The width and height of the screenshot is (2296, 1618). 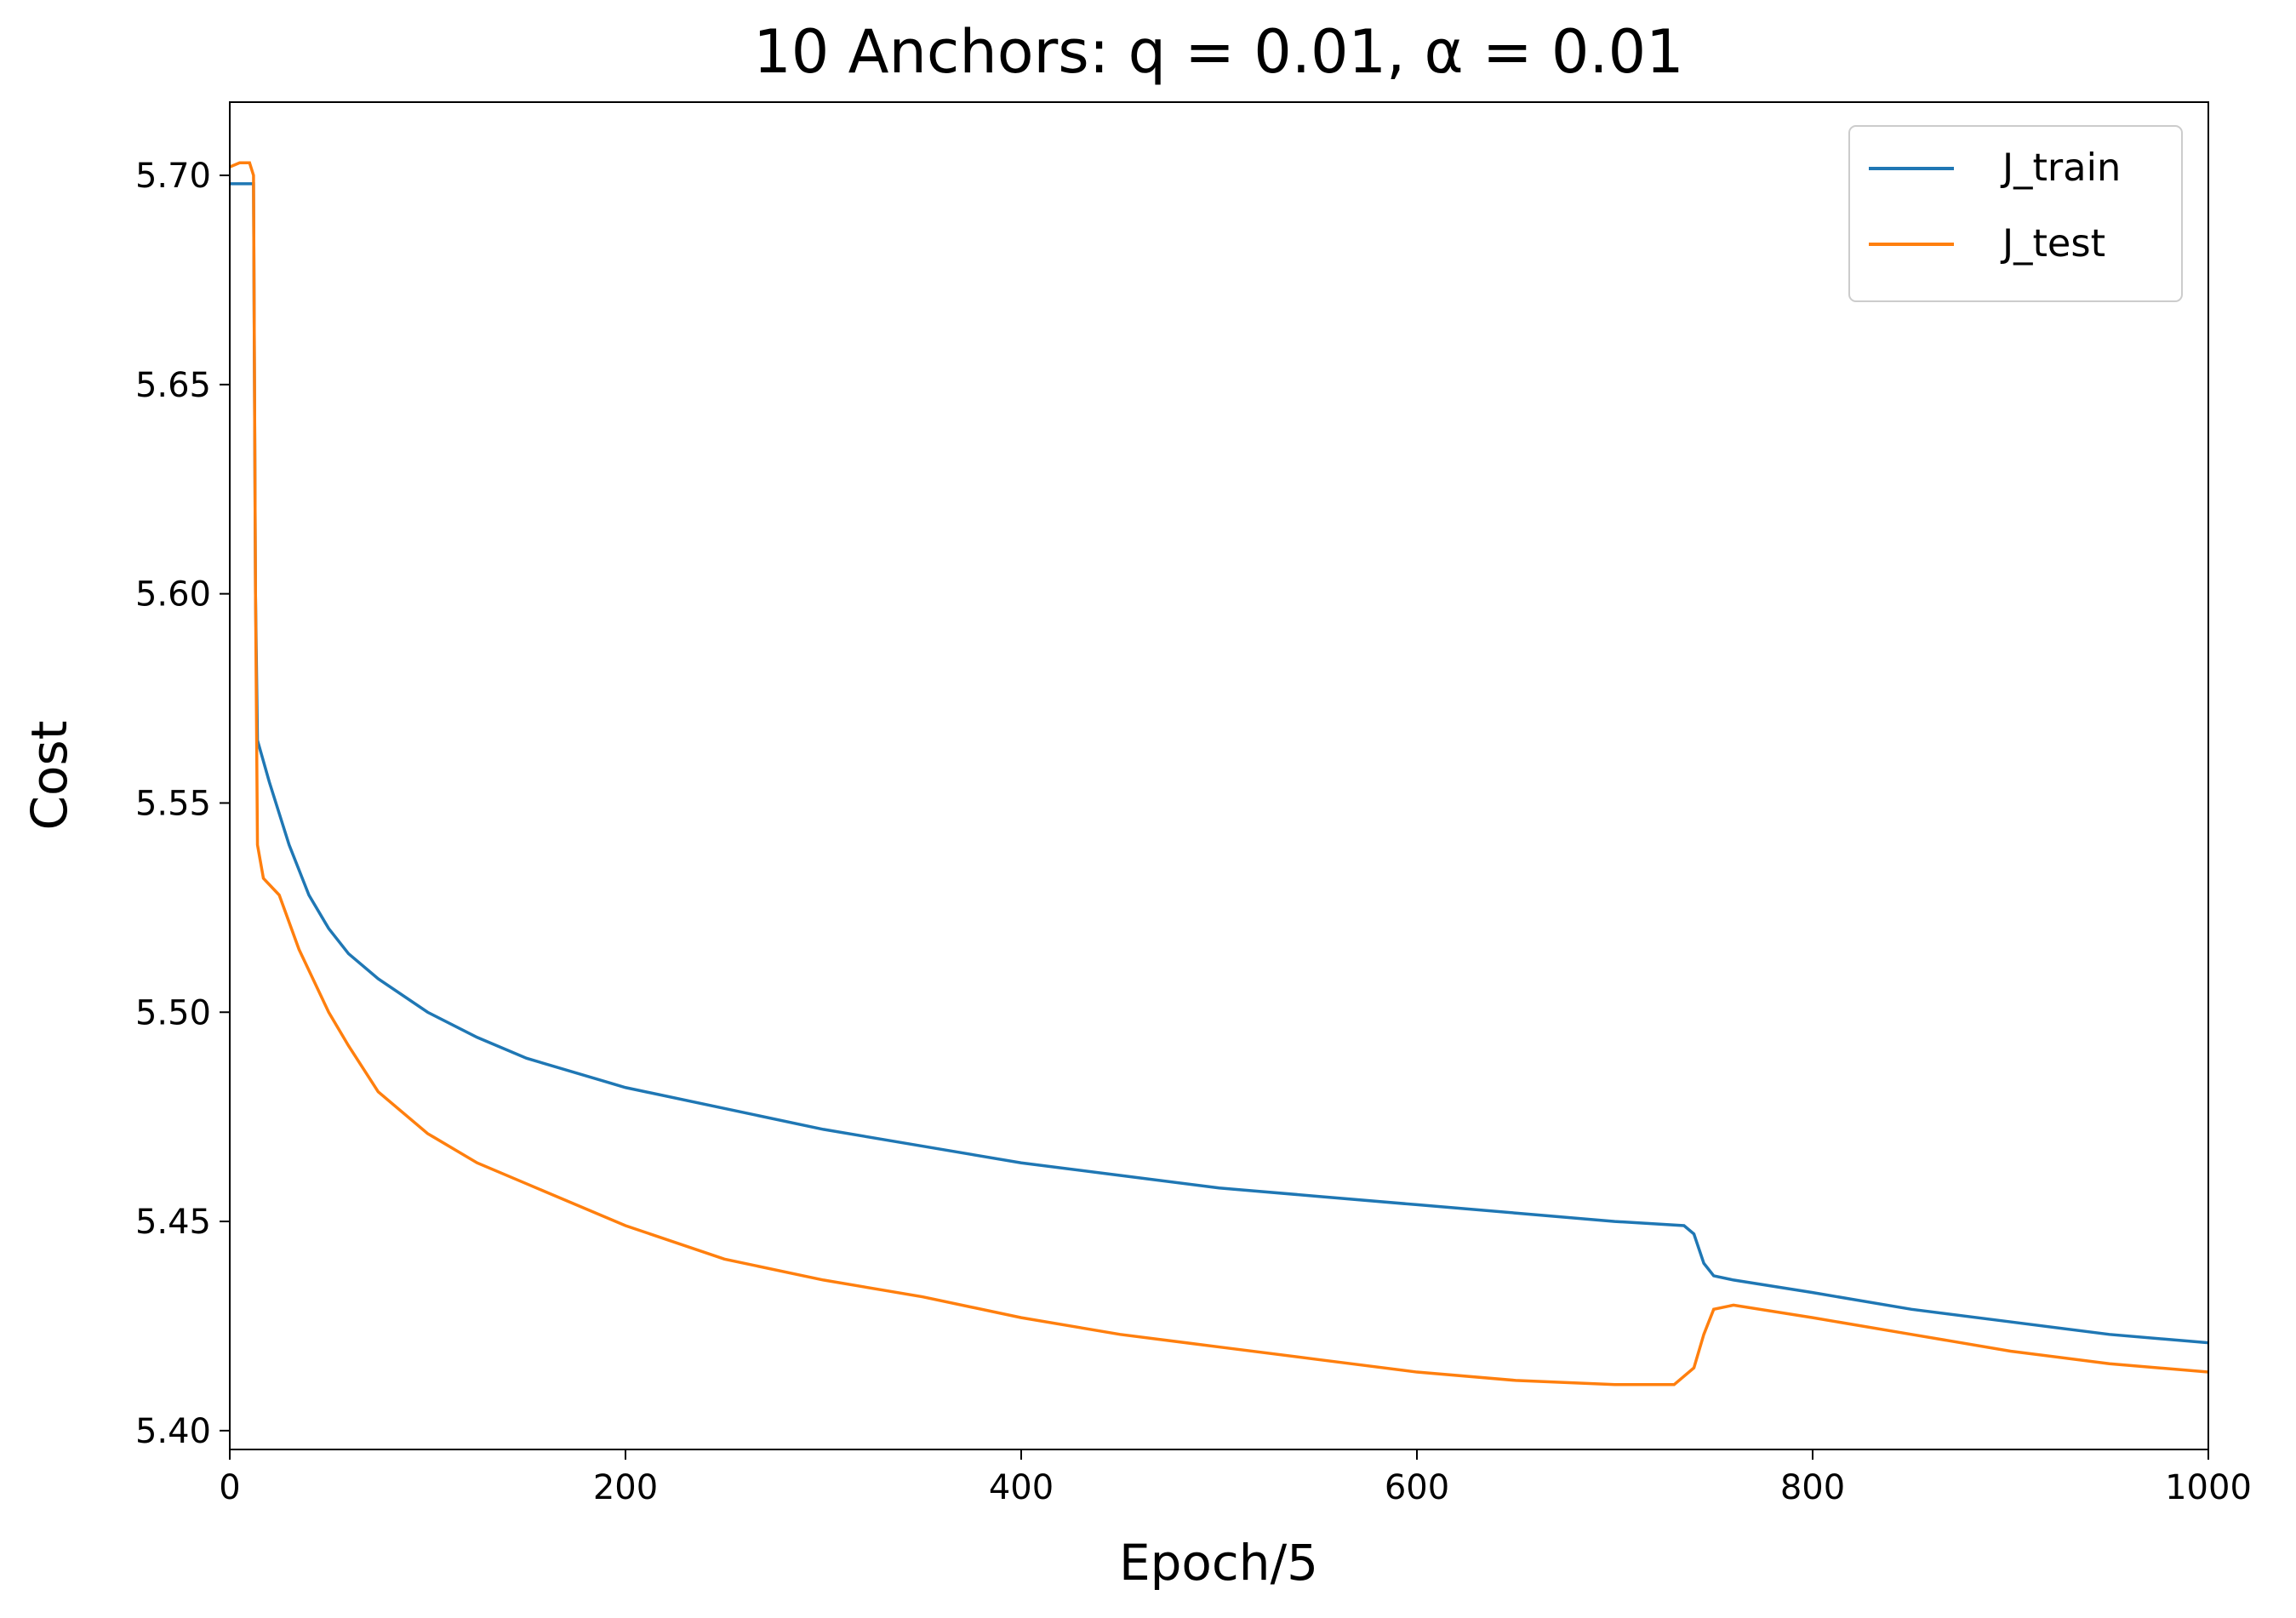 I want to click on legend-label: J_test, so click(x=2053, y=244).